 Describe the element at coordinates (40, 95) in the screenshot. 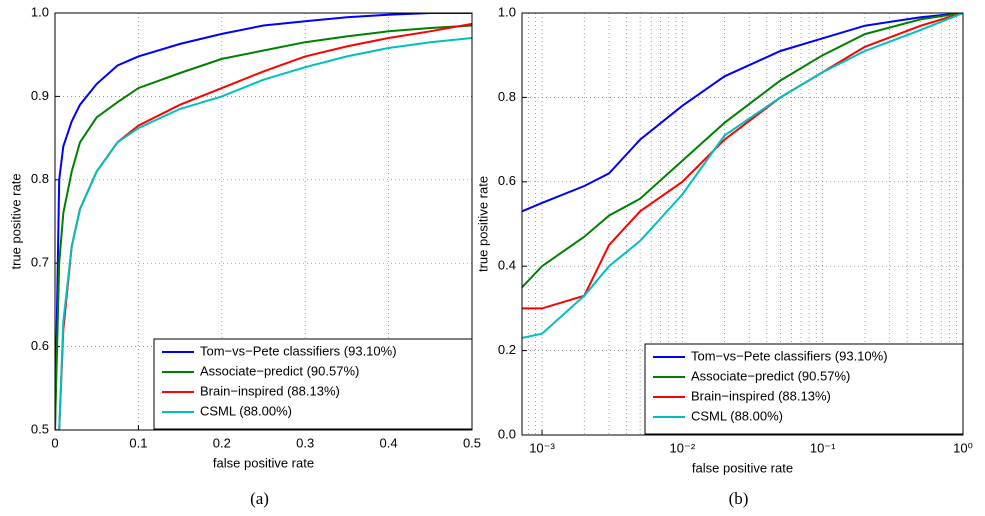

I see `y-tick-label: 0.9` at that location.